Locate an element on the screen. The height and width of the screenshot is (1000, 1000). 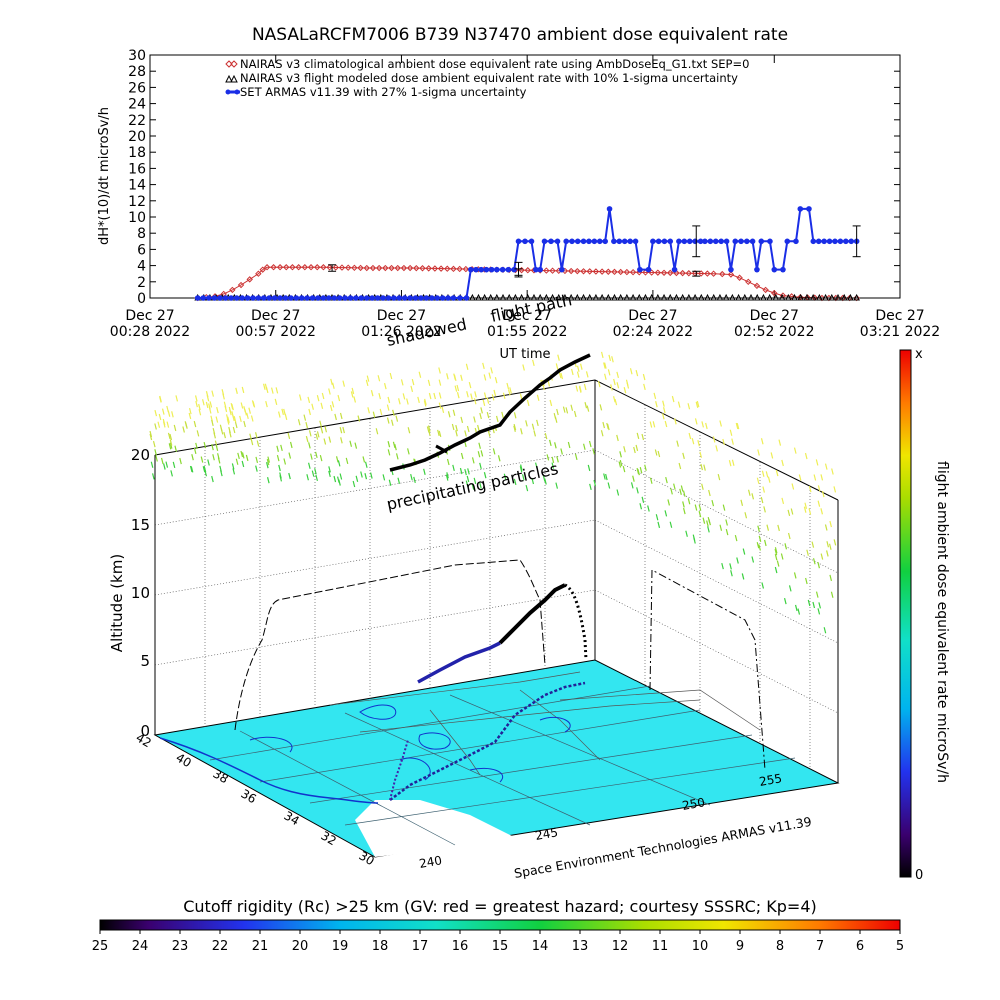
y-tick-label: 20 is located at coordinates (137, 137).